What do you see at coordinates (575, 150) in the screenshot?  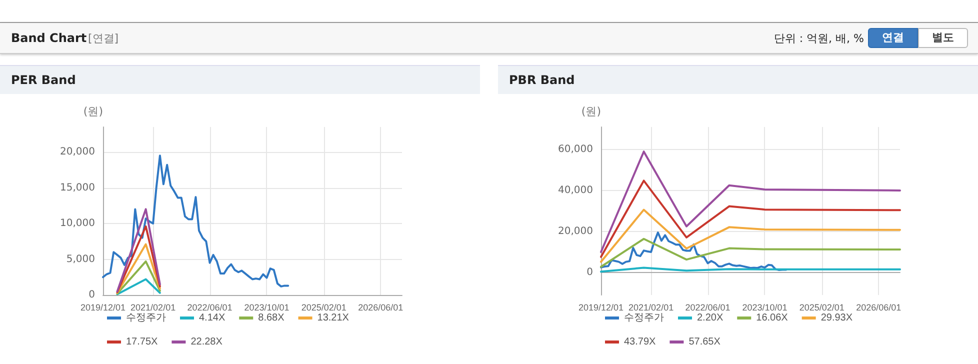 I see `y-tick-label: 60,000` at bounding box center [575, 150].